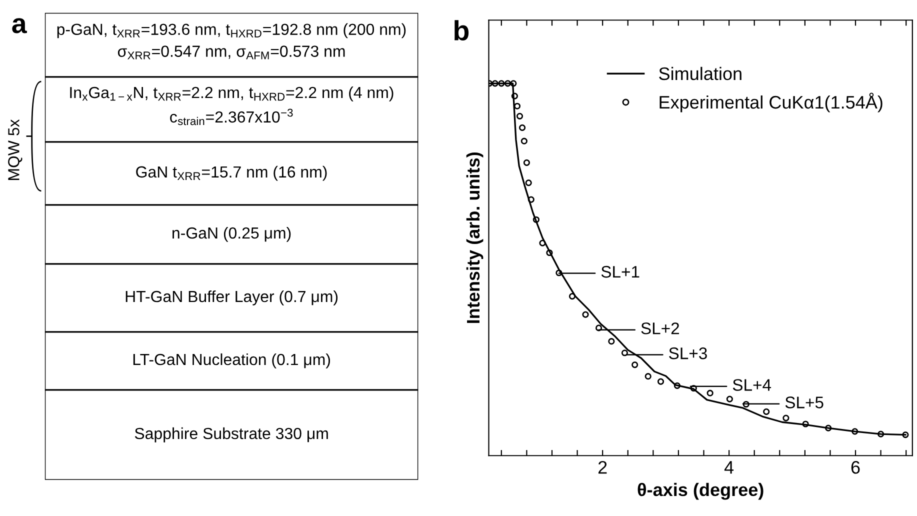 Image resolution: width=917 pixels, height=516 pixels. Describe the element at coordinates (660, 328) in the screenshot. I see `annotation: SL+2` at that location.